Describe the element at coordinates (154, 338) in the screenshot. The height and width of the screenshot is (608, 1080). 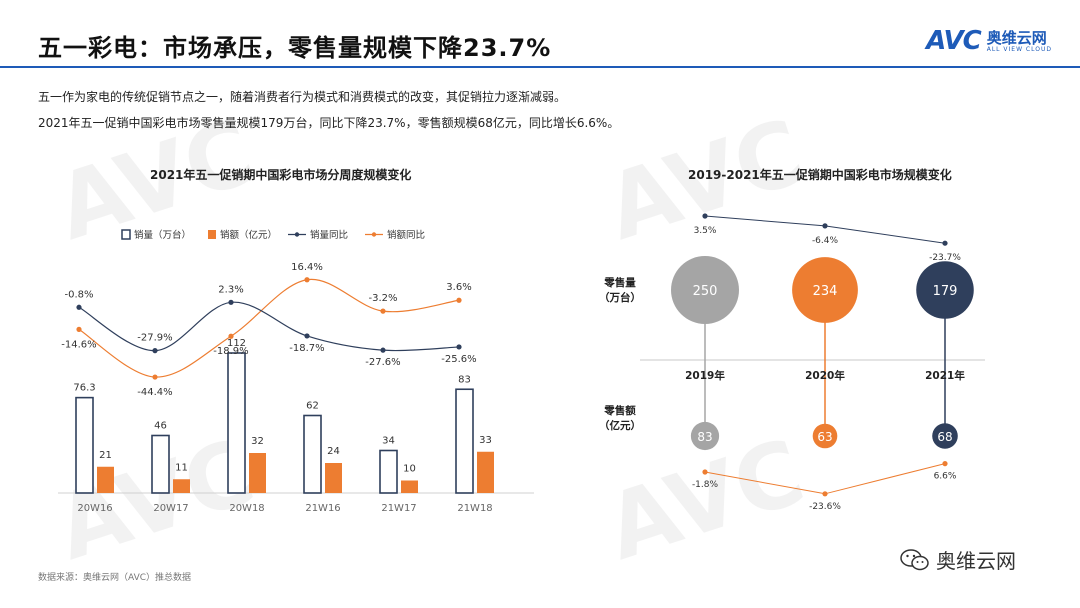
I see `point-label-volume-yoy-20W17: -27.9%` at that location.